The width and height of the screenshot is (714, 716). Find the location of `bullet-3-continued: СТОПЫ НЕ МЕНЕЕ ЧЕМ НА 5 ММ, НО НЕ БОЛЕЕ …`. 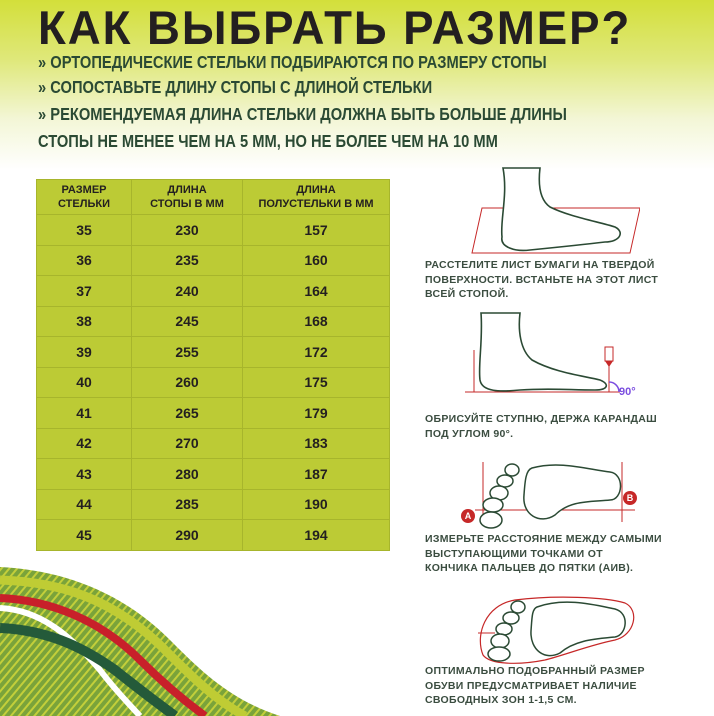

bullet-3-continued: СТОПЫ НЕ МЕНЕЕ ЧЕМ НА 5 ММ, НО НЕ БОЛЕЕ … is located at coordinates (268, 141).